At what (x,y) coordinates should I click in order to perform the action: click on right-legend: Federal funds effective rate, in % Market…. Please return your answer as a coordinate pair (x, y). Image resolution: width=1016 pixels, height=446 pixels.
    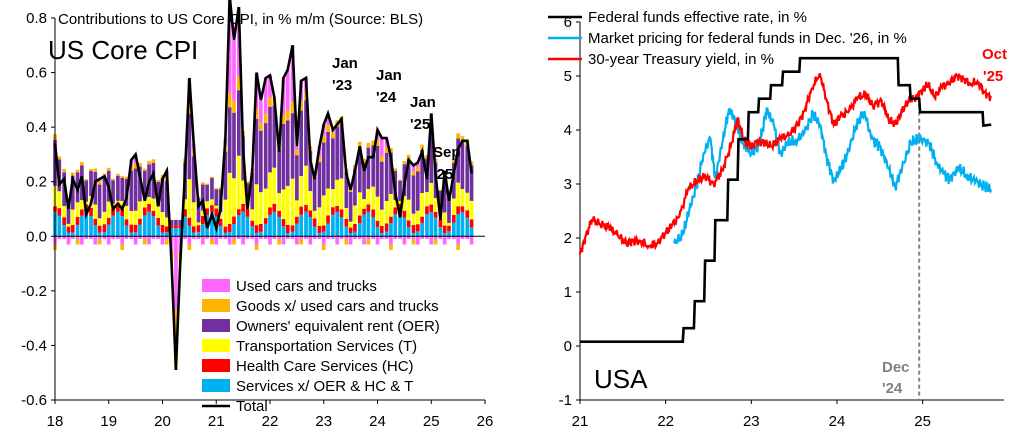
    Looking at the image, I should click on (727, 38).